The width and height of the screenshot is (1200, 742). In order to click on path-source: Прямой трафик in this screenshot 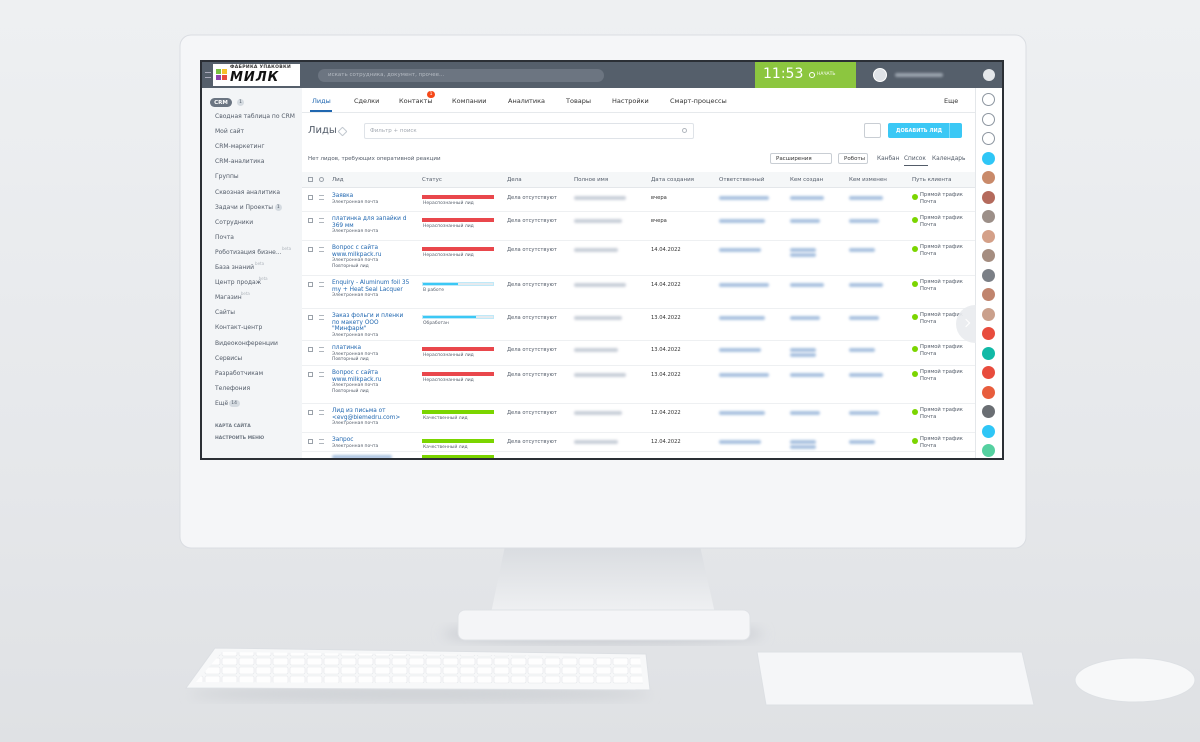, I will do `click(941, 282)`.